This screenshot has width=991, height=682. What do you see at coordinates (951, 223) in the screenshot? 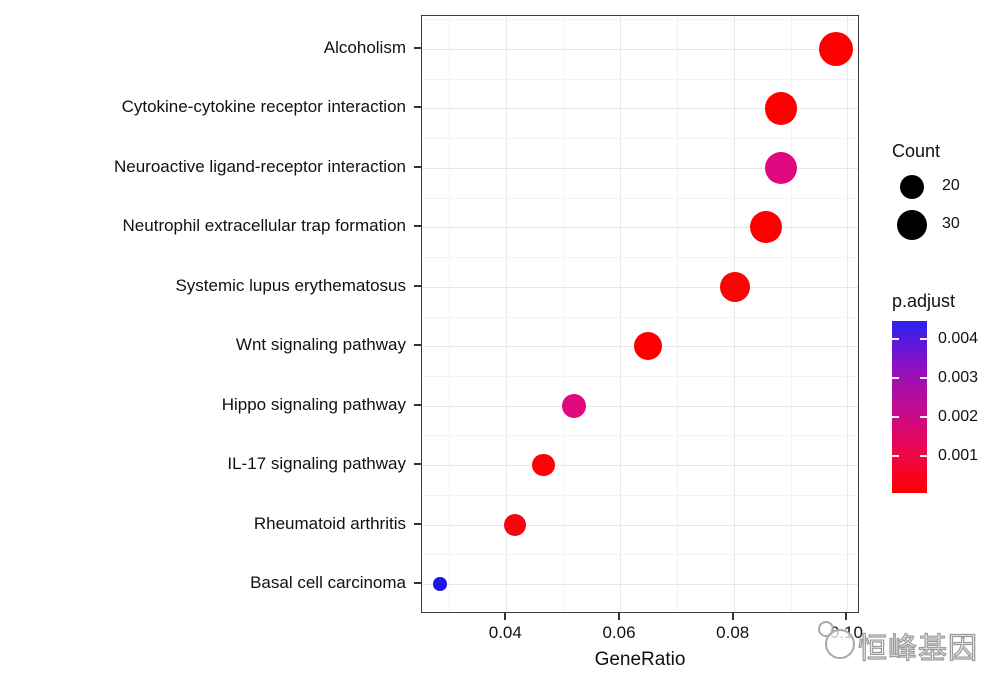
I see `count-legend-label: 30` at bounding box center [951, 223].